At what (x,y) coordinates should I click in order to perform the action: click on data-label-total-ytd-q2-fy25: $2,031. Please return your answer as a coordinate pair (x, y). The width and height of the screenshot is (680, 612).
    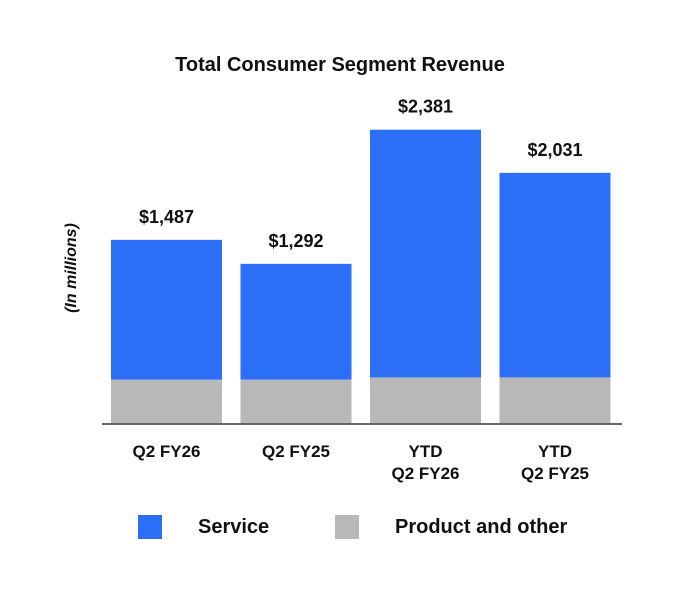
    Looking at the image, I should click on (554, 150).